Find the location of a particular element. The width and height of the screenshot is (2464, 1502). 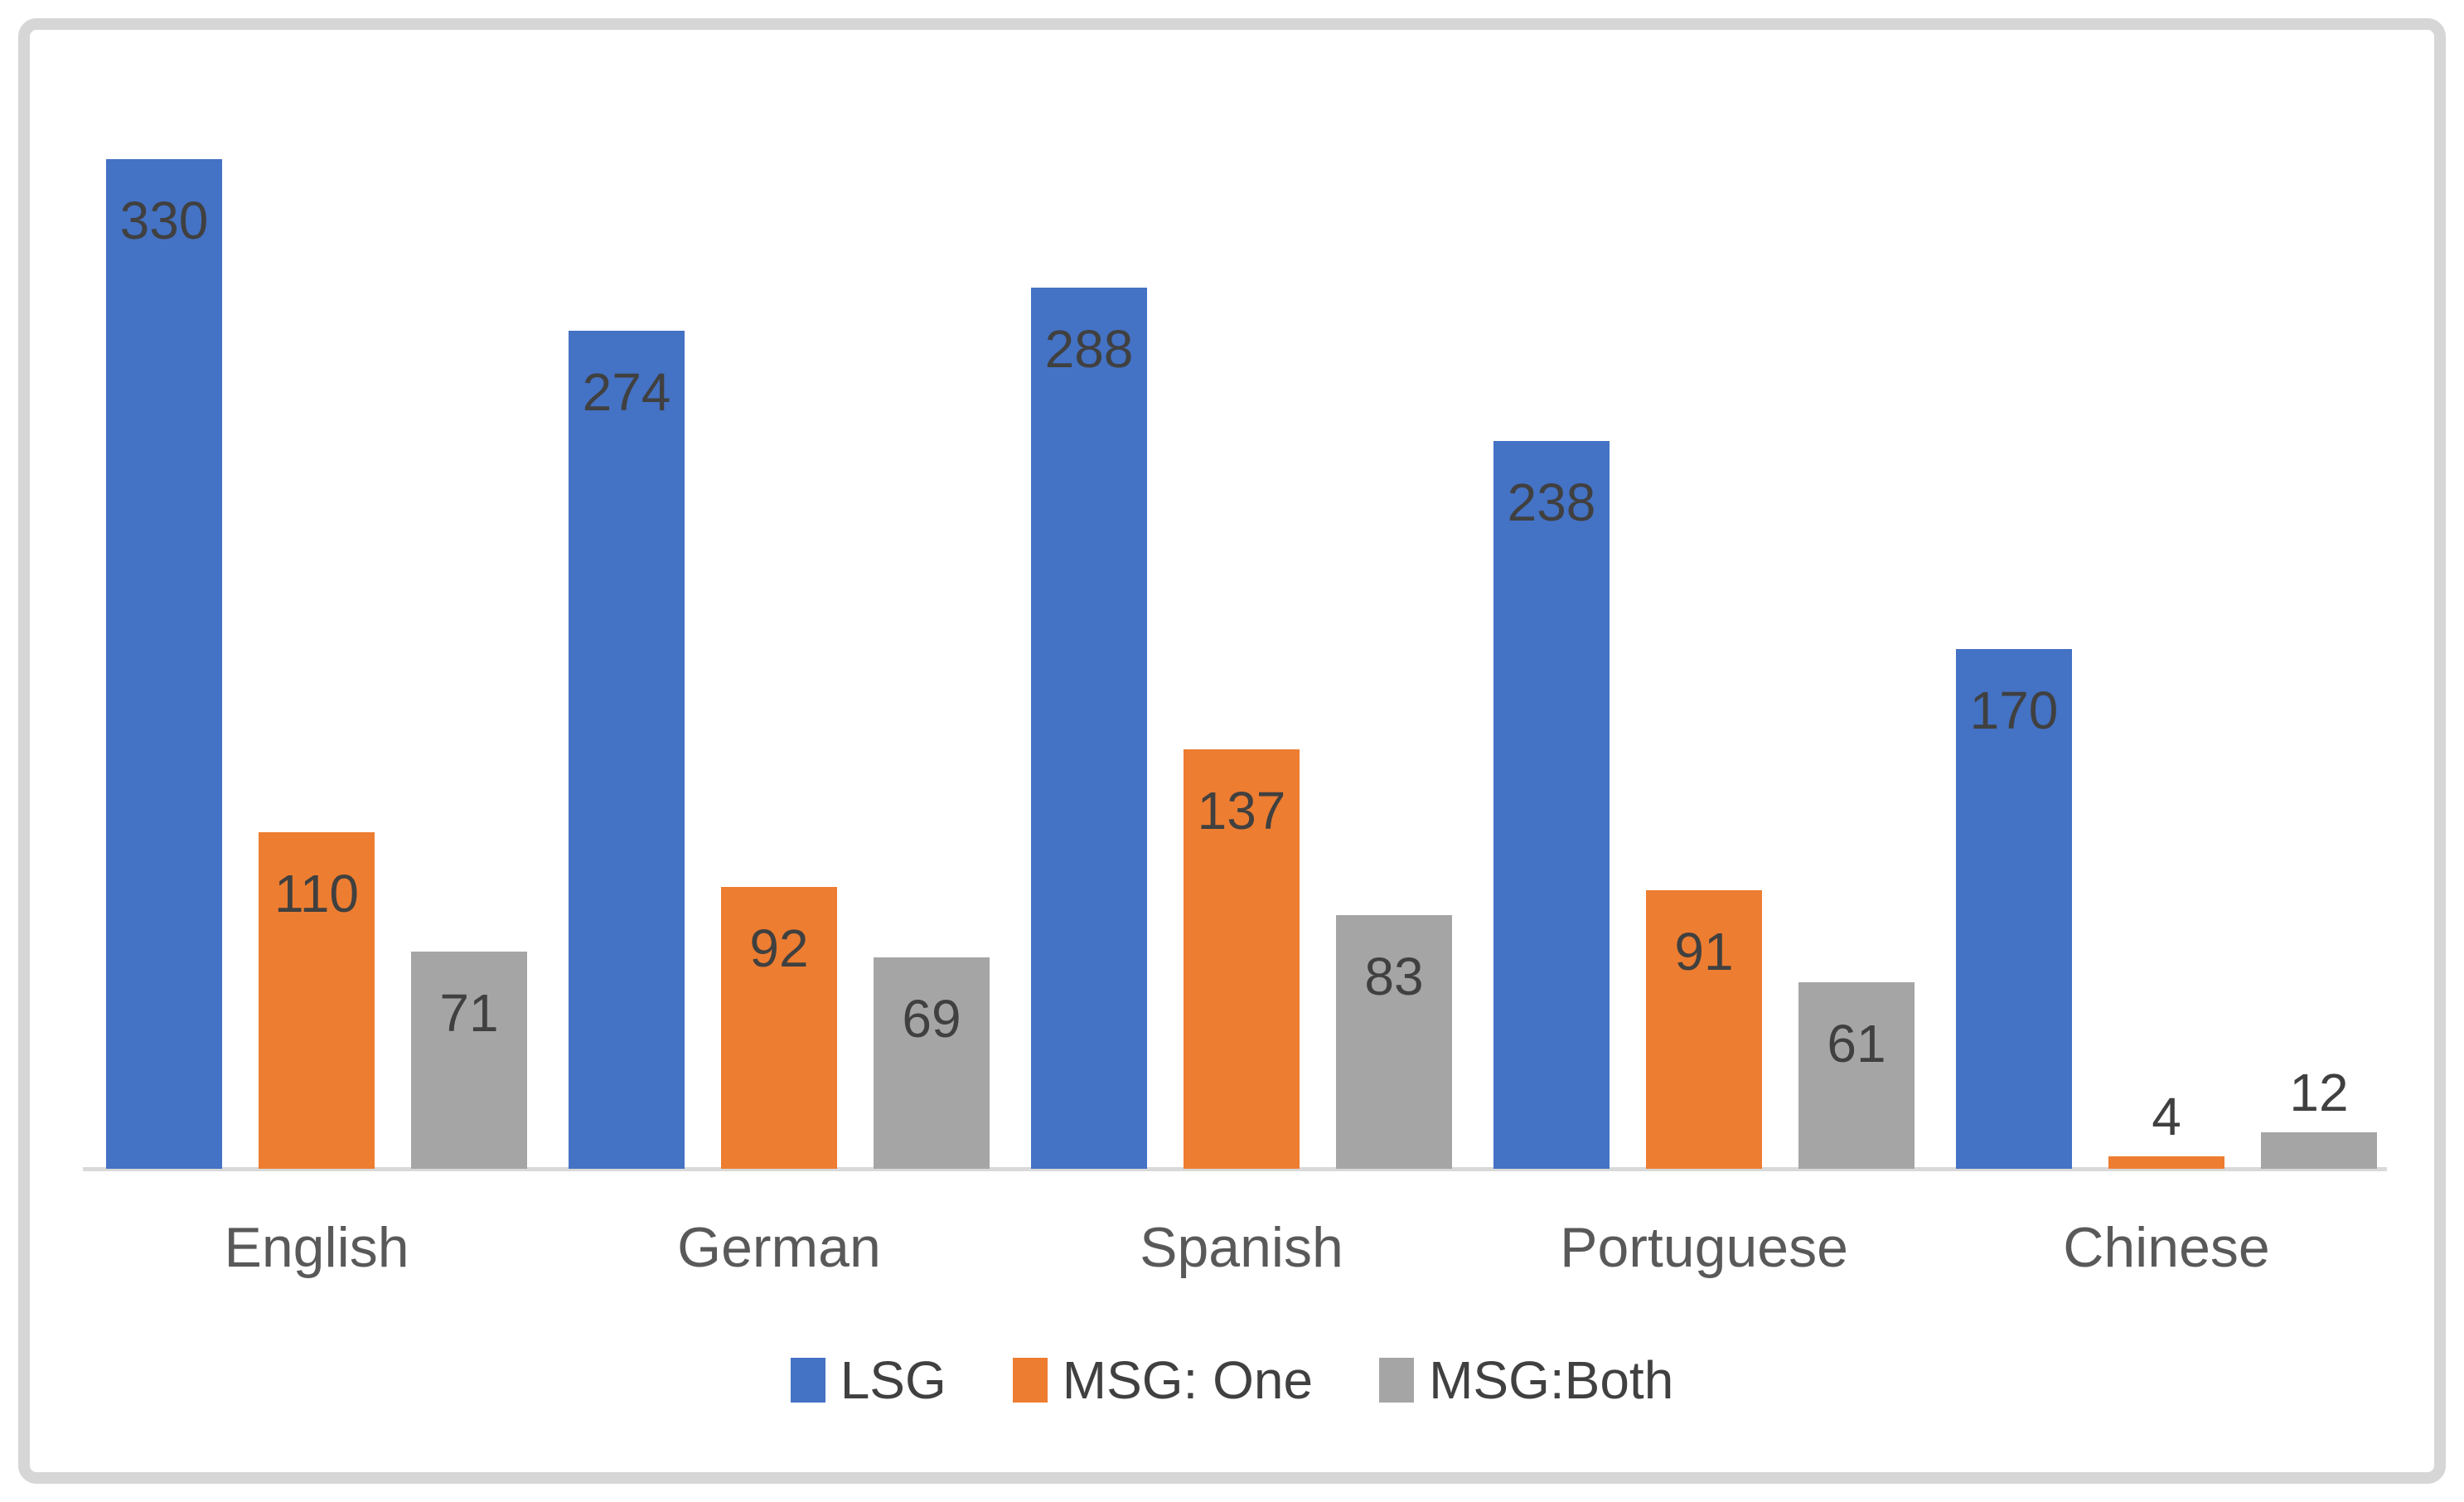

data-label-msg-both-portuguese: 61 is located at coordinates (1856, 1044).